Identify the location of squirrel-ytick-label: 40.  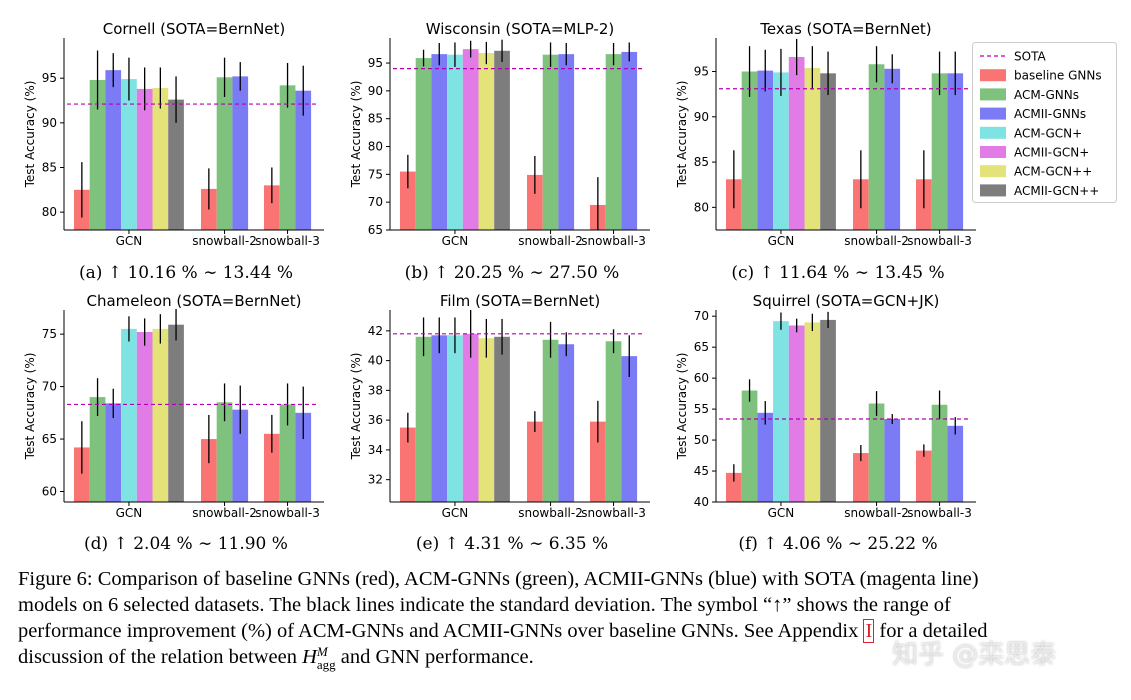
(701, 502).